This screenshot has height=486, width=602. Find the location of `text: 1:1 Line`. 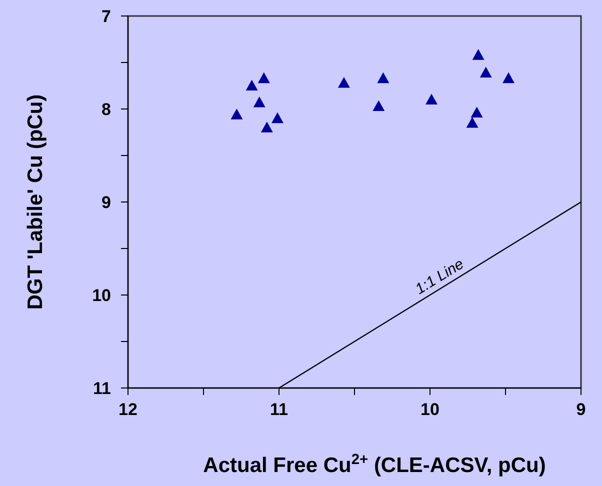

text: 1:1 Line is located at coordinates (439, 277).